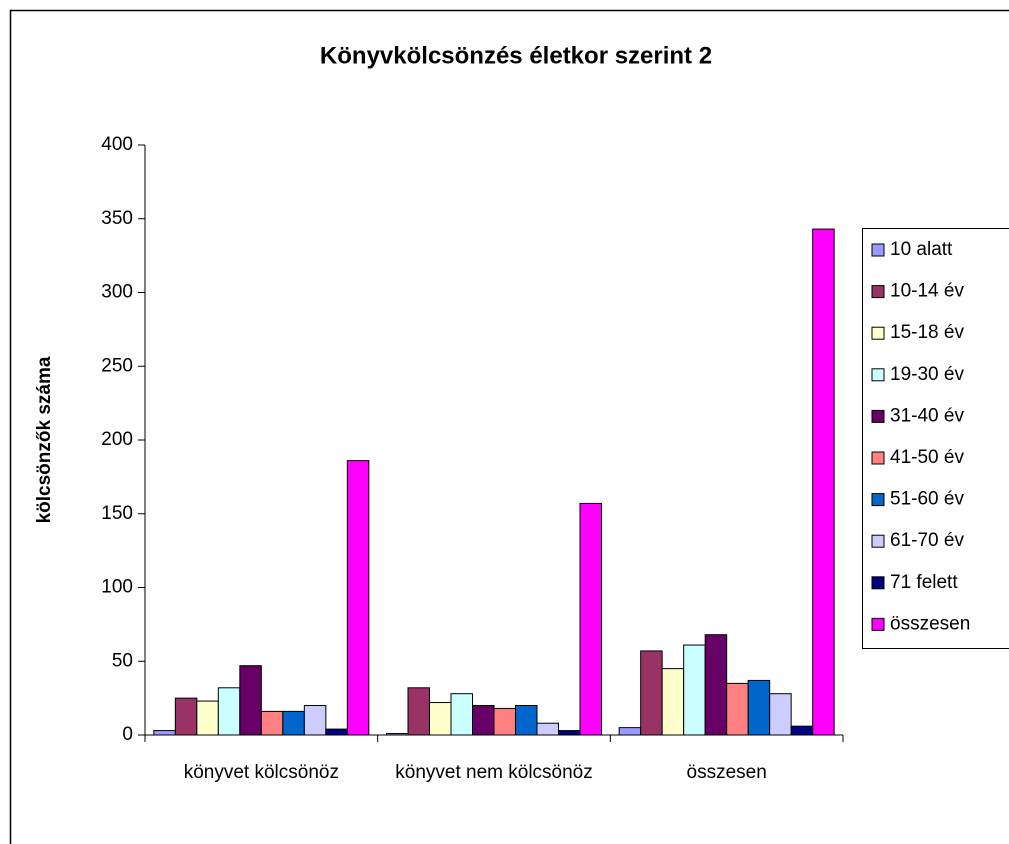 The image size is (1009, 844). I want to click on legend, so click(935, 438).